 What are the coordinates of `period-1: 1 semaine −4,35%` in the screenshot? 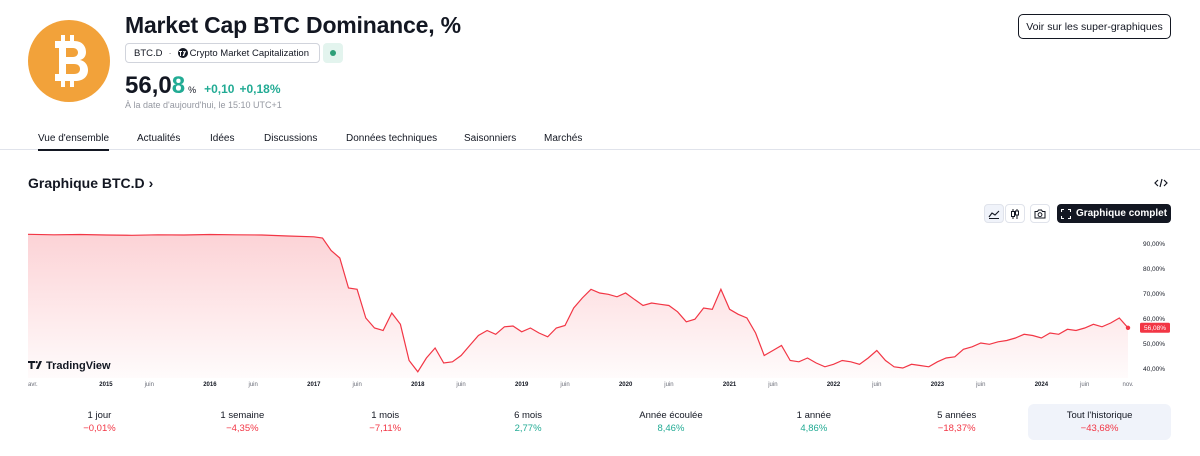 It's located at (242, 422).